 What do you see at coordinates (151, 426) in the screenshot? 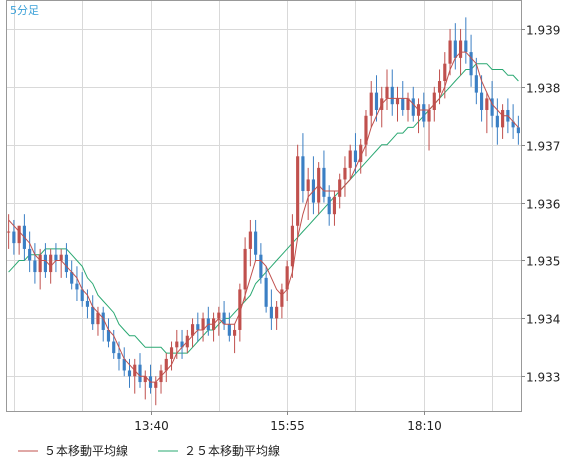
I see `x-tick-label: 13:40` at bounding box center [151, 426].